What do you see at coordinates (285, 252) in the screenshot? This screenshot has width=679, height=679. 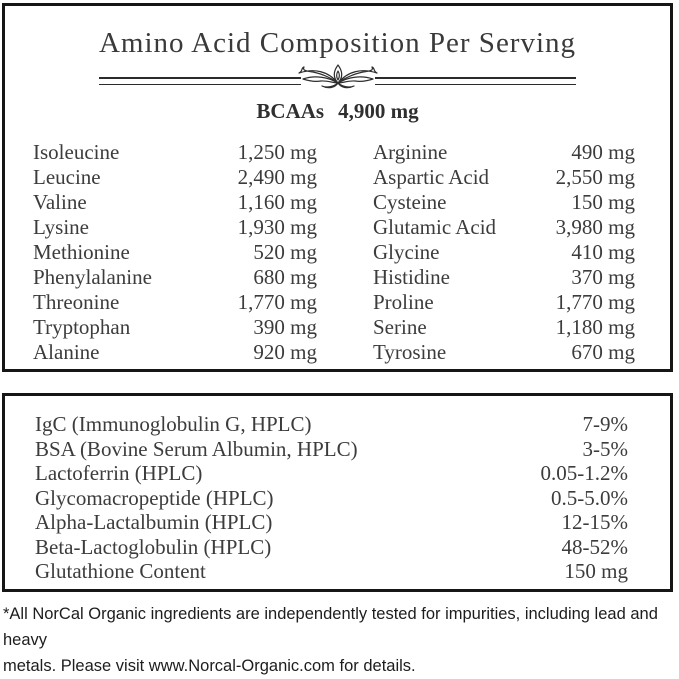 I see `amino-value: 520 mg` at bounding box center [285, 252].